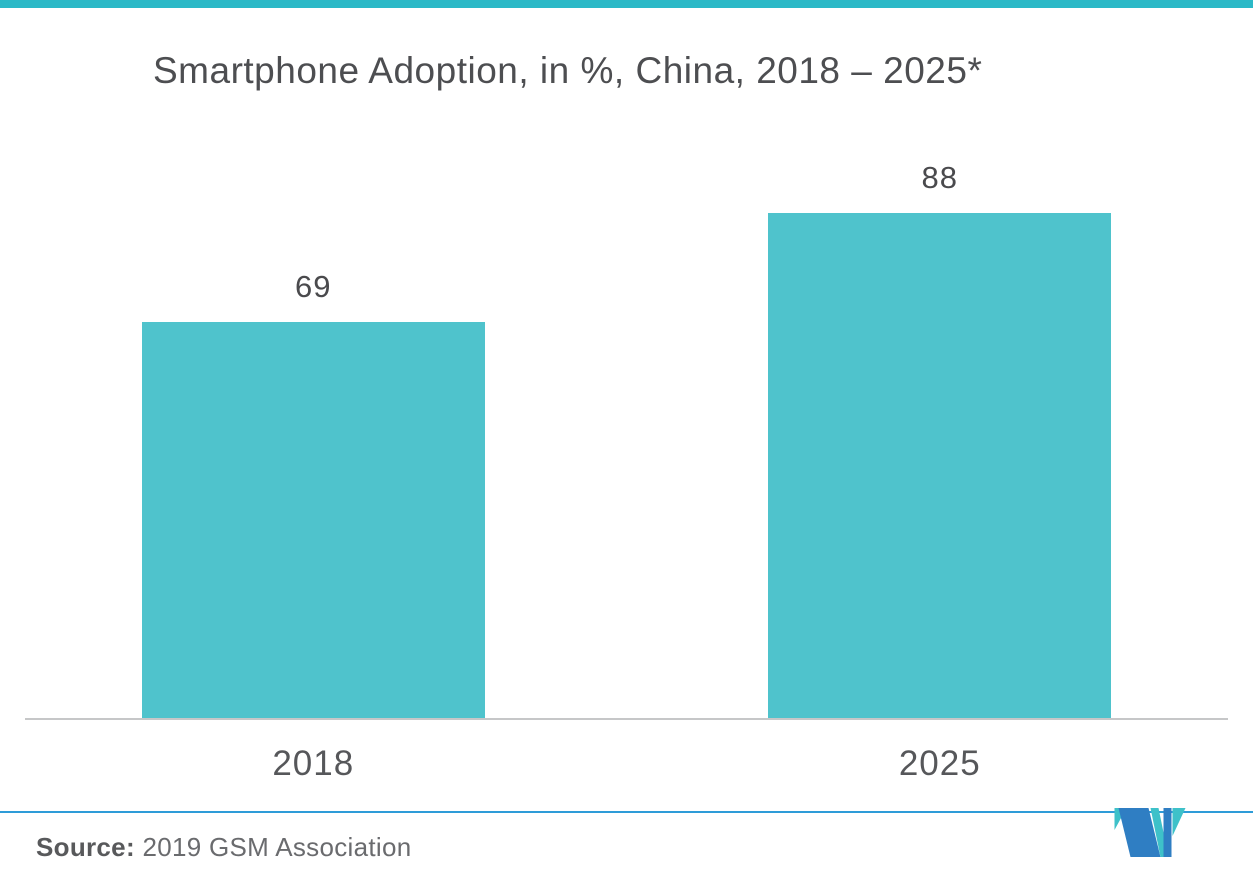 This screenshot has height=884, width=1253. I want to click on logo-blue-bar, so click(1167, 832).